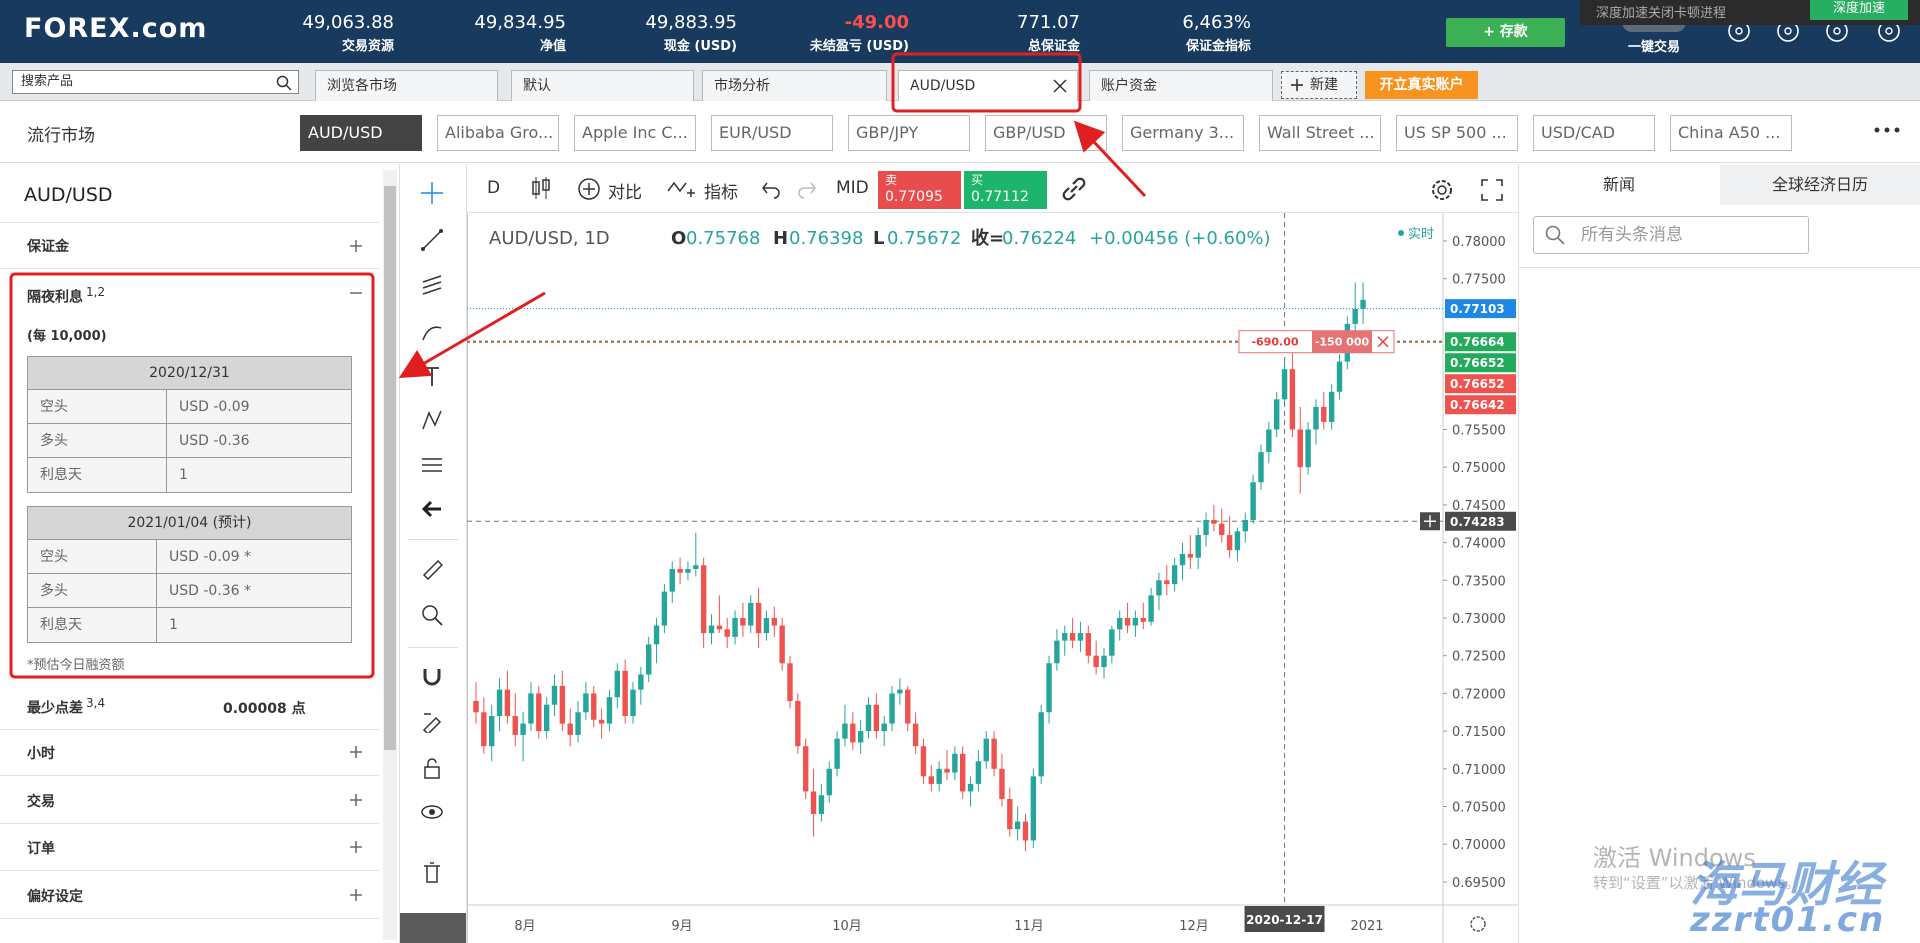 Image resolution: width=1920 pixels, height=943 pixels. What do you see at coordinates (678, 238) in the screenshot?
I see `legend-open-label: O` at bounding box center [678, 238].